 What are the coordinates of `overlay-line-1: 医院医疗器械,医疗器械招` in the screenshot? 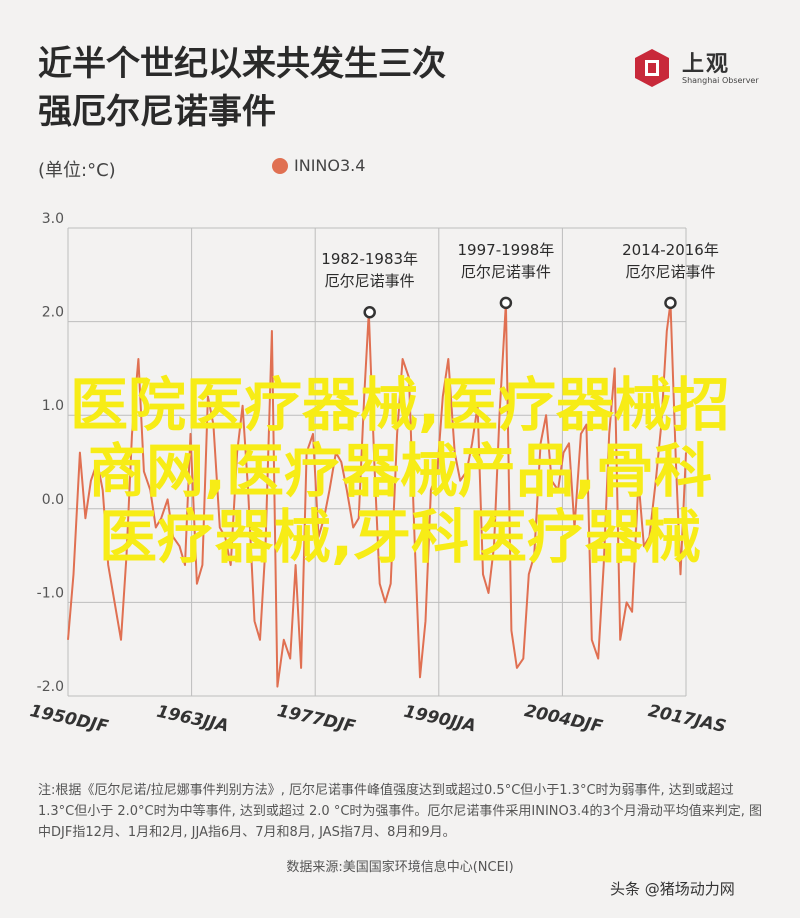 It's located at (400, 405).